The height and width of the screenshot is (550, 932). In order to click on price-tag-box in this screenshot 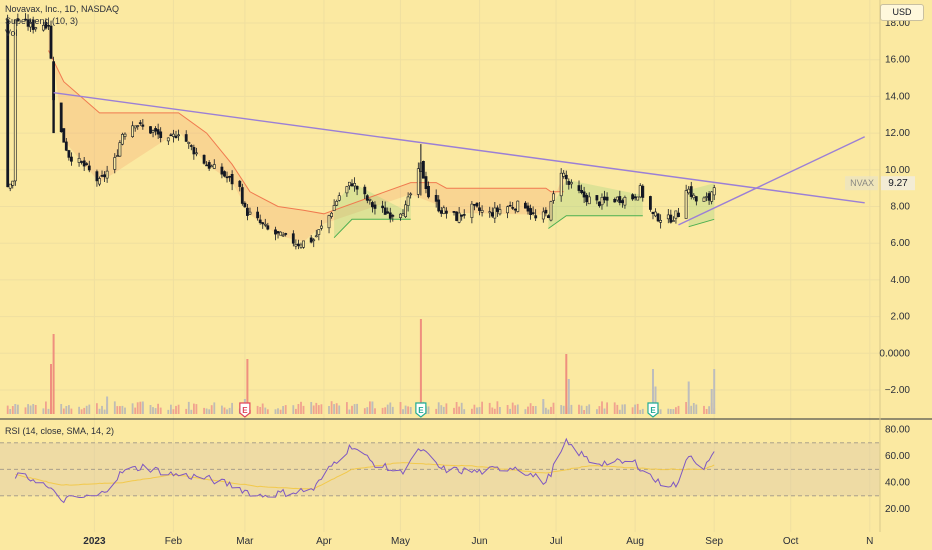, I will do `click(898, 183)`.